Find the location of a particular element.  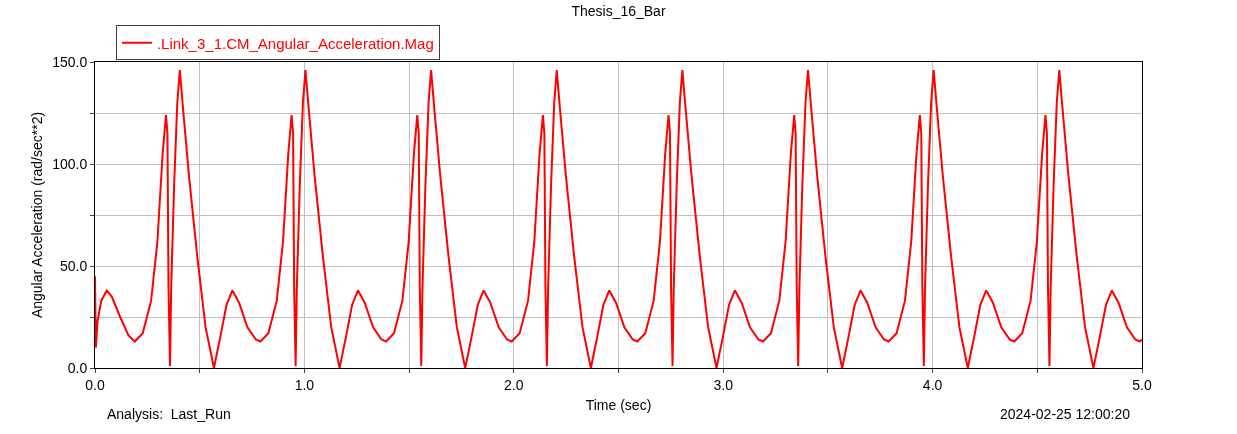

y-axis-title: Angular Acceleration (rad/sec**2) is located at coordinates (36, 215).